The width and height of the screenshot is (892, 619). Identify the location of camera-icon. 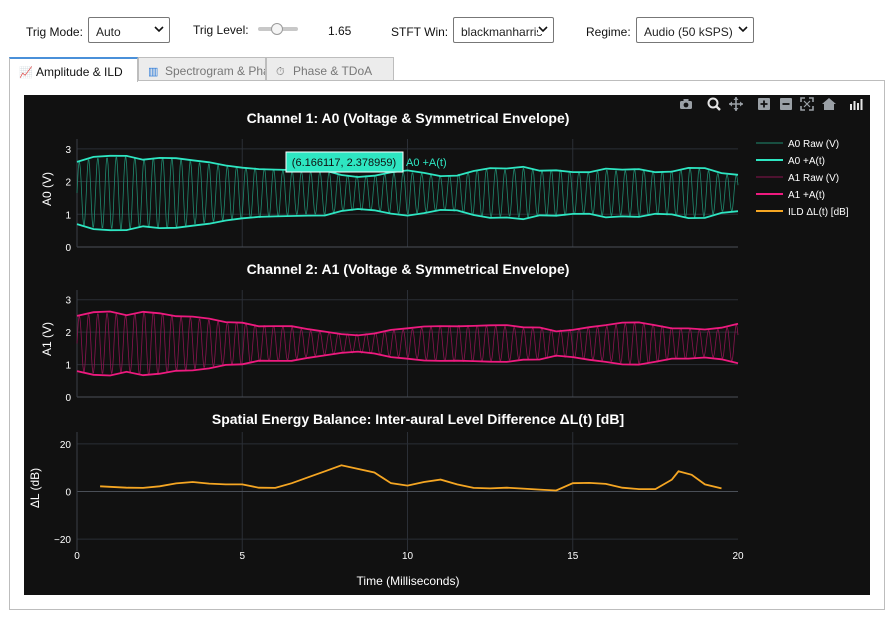
(686, 104).